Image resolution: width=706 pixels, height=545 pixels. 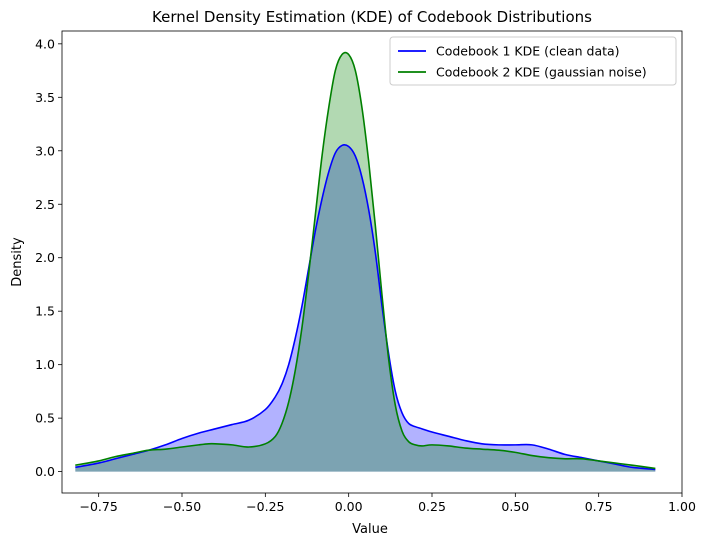 What do you see at coordinates (599, 506) in the screenshot?
I see `x-tick-label: 0.75` at bounding box center [599, 506].